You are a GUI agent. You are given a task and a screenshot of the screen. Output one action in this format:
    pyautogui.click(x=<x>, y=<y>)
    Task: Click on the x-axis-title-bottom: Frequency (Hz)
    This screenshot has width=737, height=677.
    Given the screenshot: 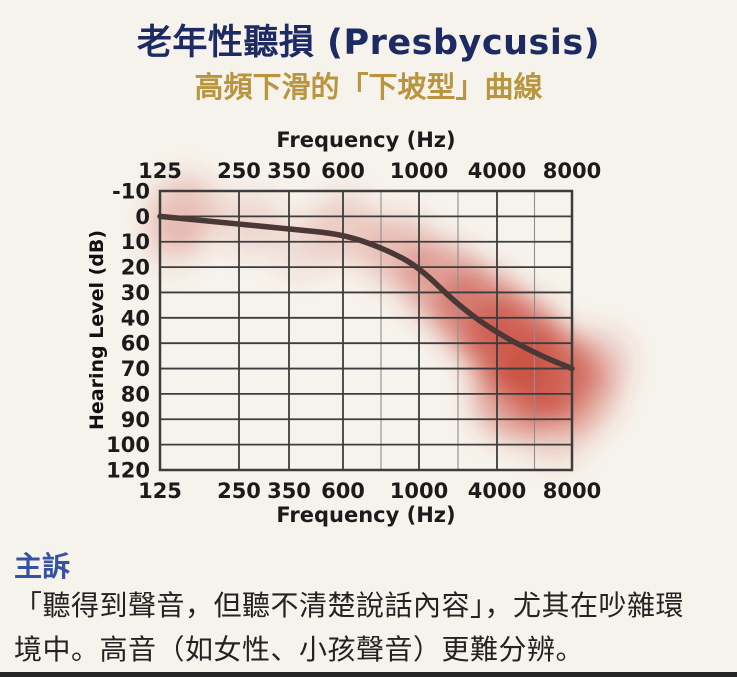 What is the action you would take?
    pyautogui.click(x=366, y=515)
    